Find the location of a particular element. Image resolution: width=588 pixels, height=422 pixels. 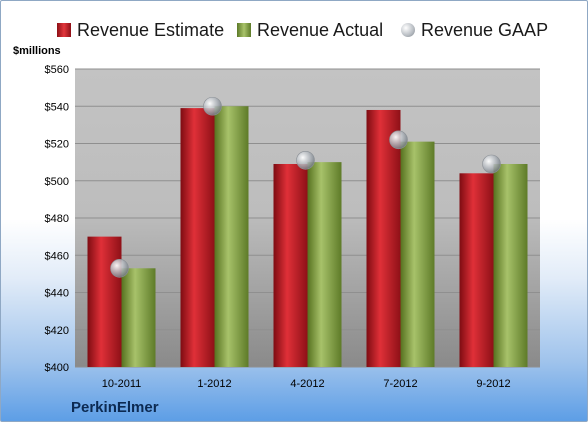

legend-item-actual: Revenue Actual is located at coordinates (310, 30).